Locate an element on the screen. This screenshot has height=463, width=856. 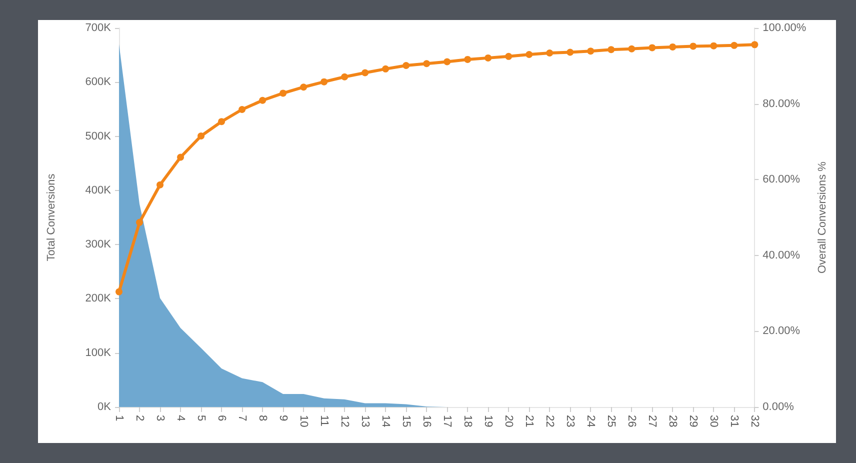
x-tick-label: 27 is located at coordinates (652, 421).